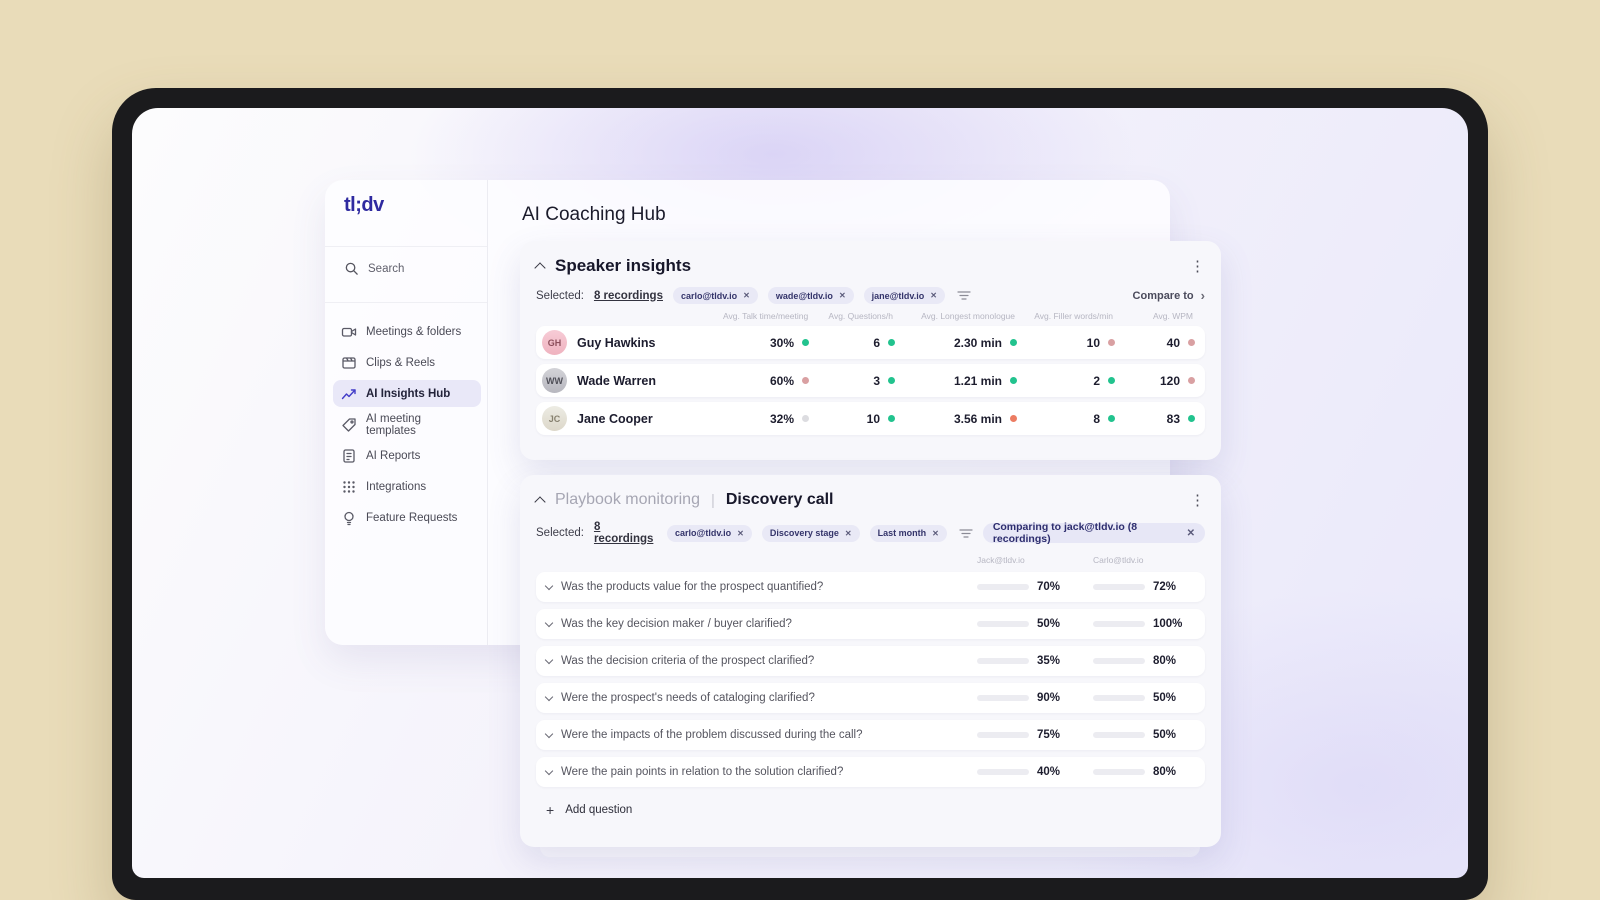 The image size is (1600, 900). I want to click on metric-value: 32%, so click(781, 418).